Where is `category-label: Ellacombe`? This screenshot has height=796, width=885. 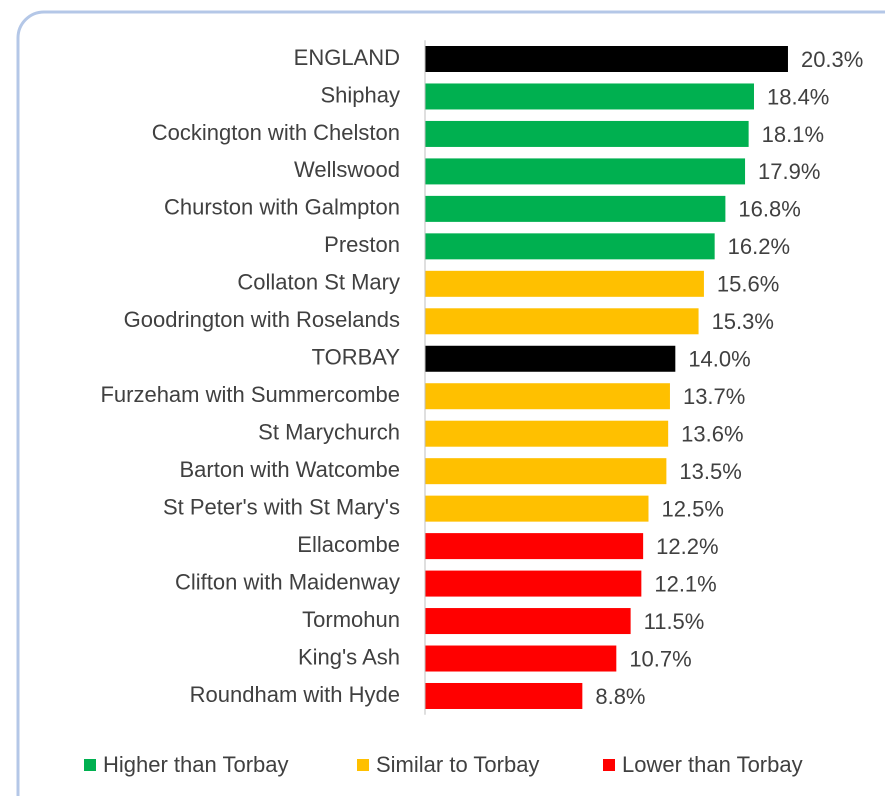 category-label: Ellacombe is located at coordinates (348, 544).